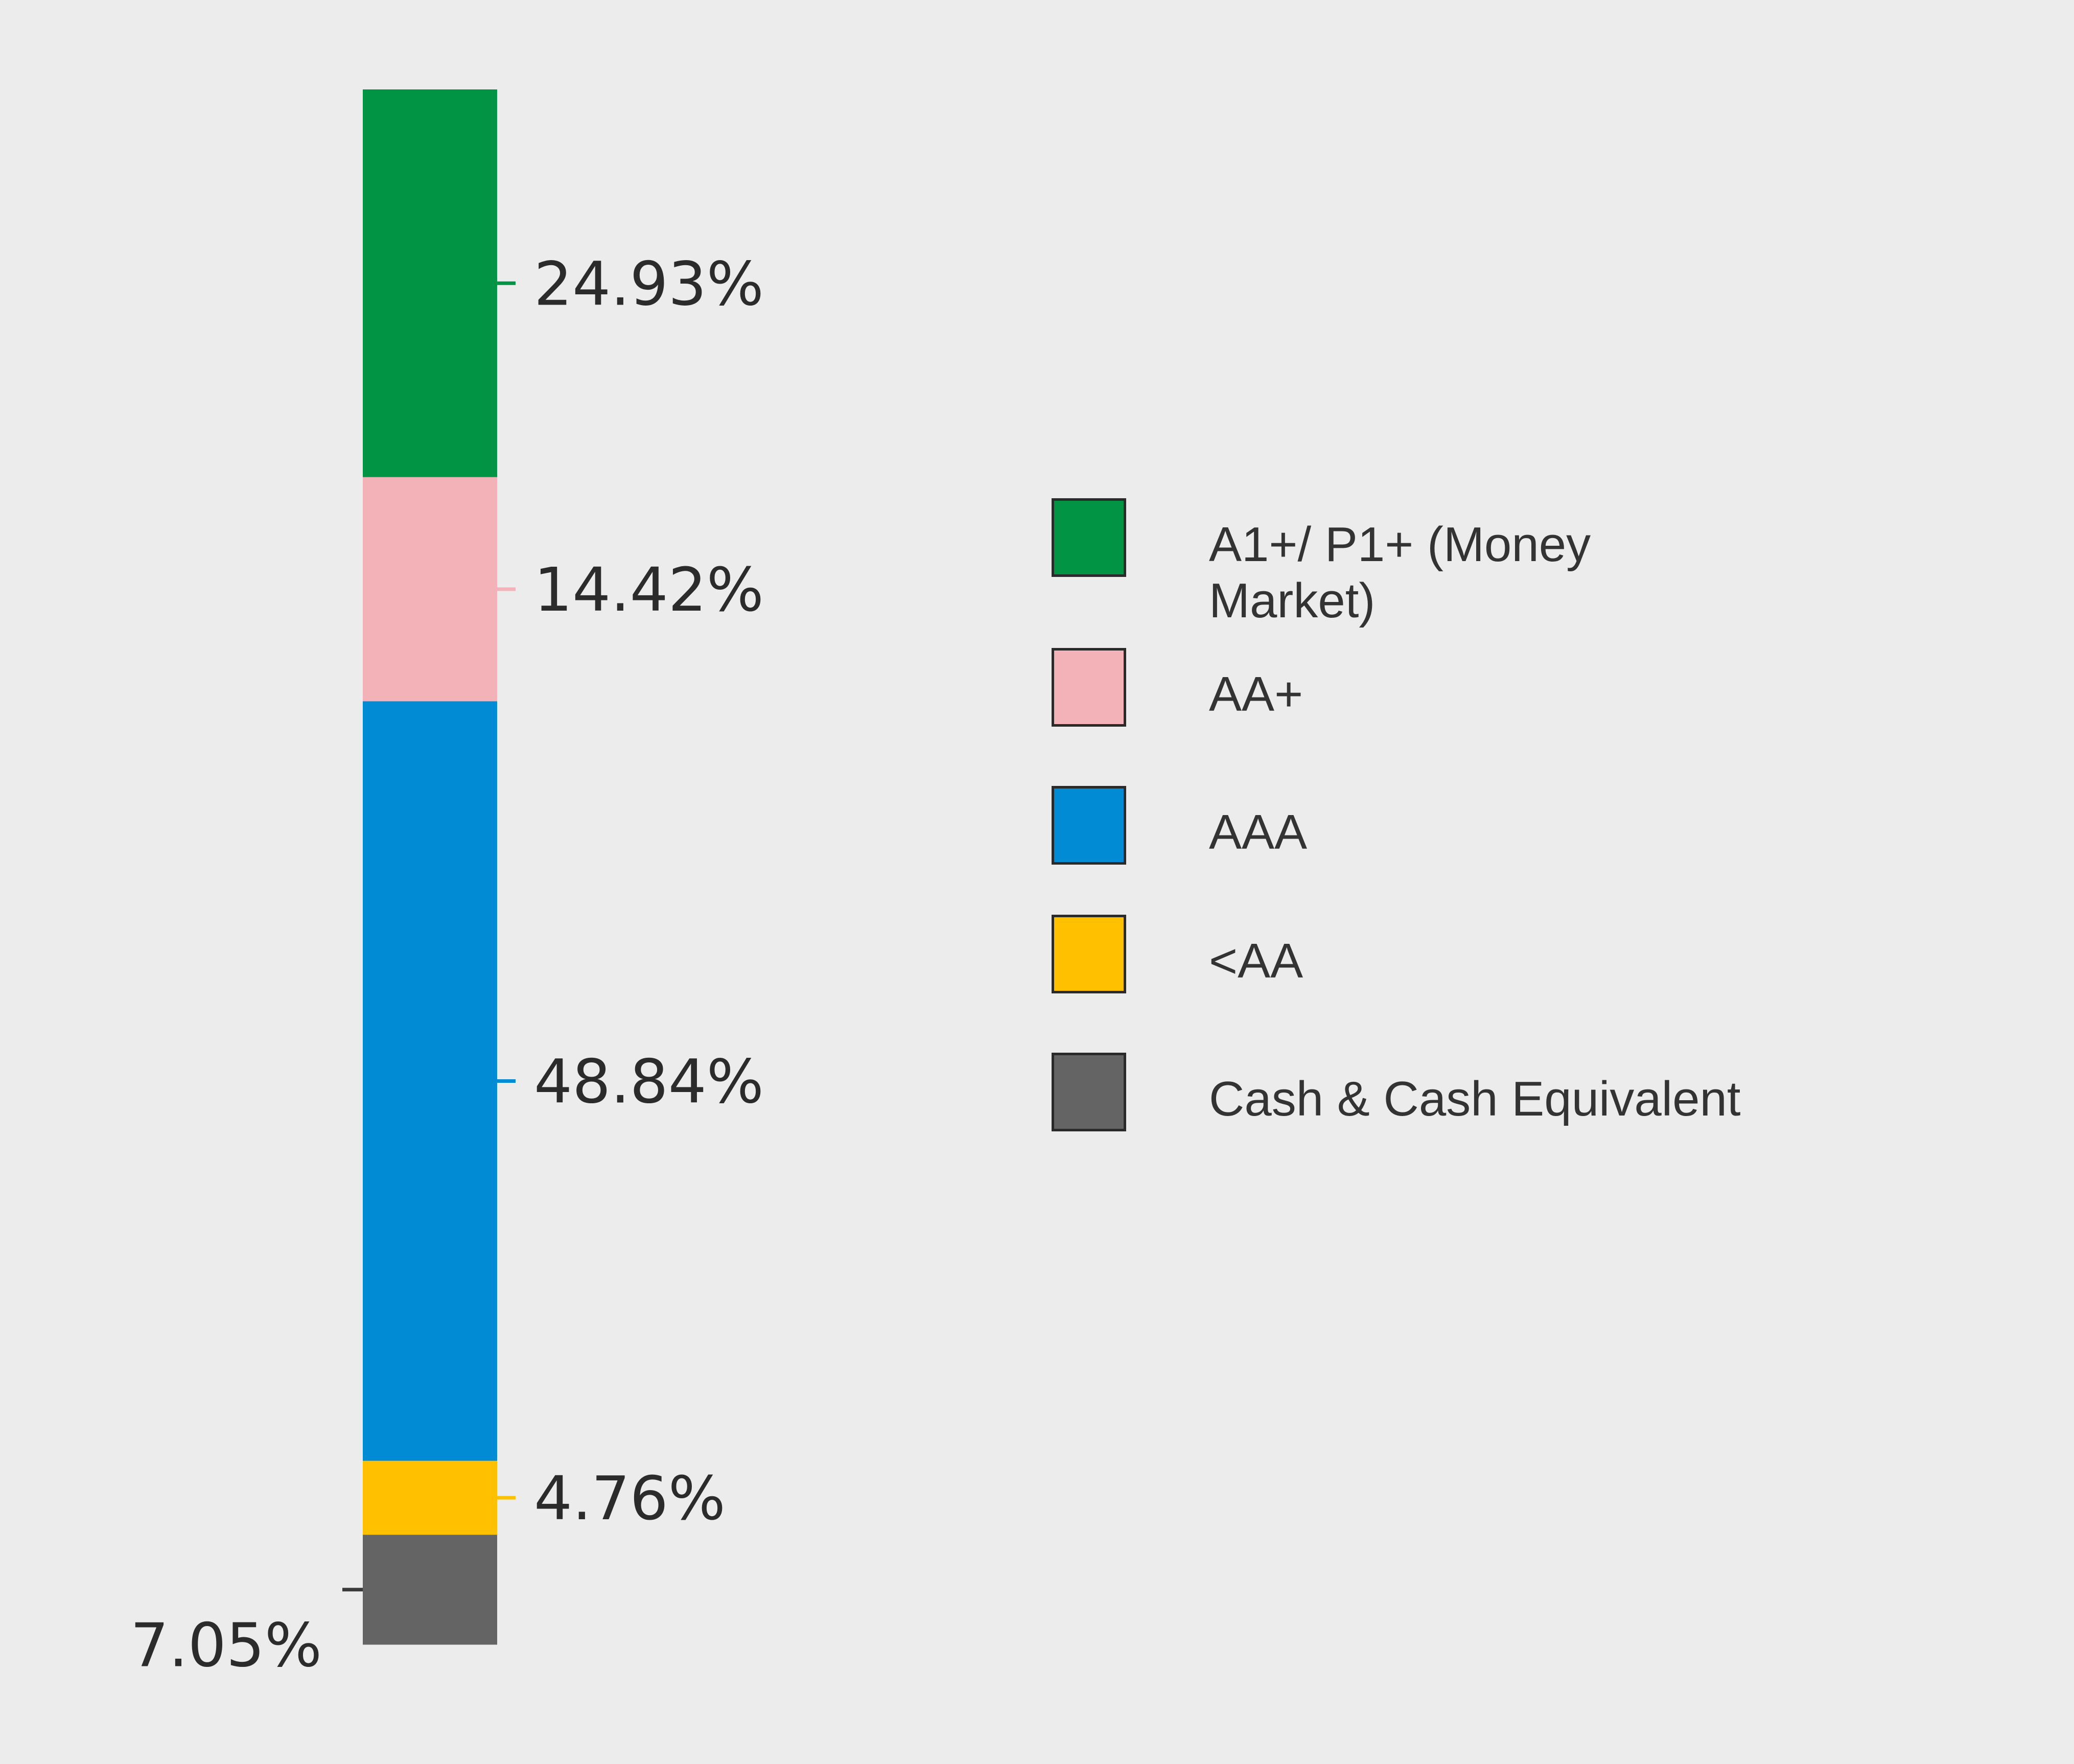  What do you see at coordinates (430, 283) in the screenshot?
I see `bar-segment-a1-p1-money-market` at bounding box center [430, 283].